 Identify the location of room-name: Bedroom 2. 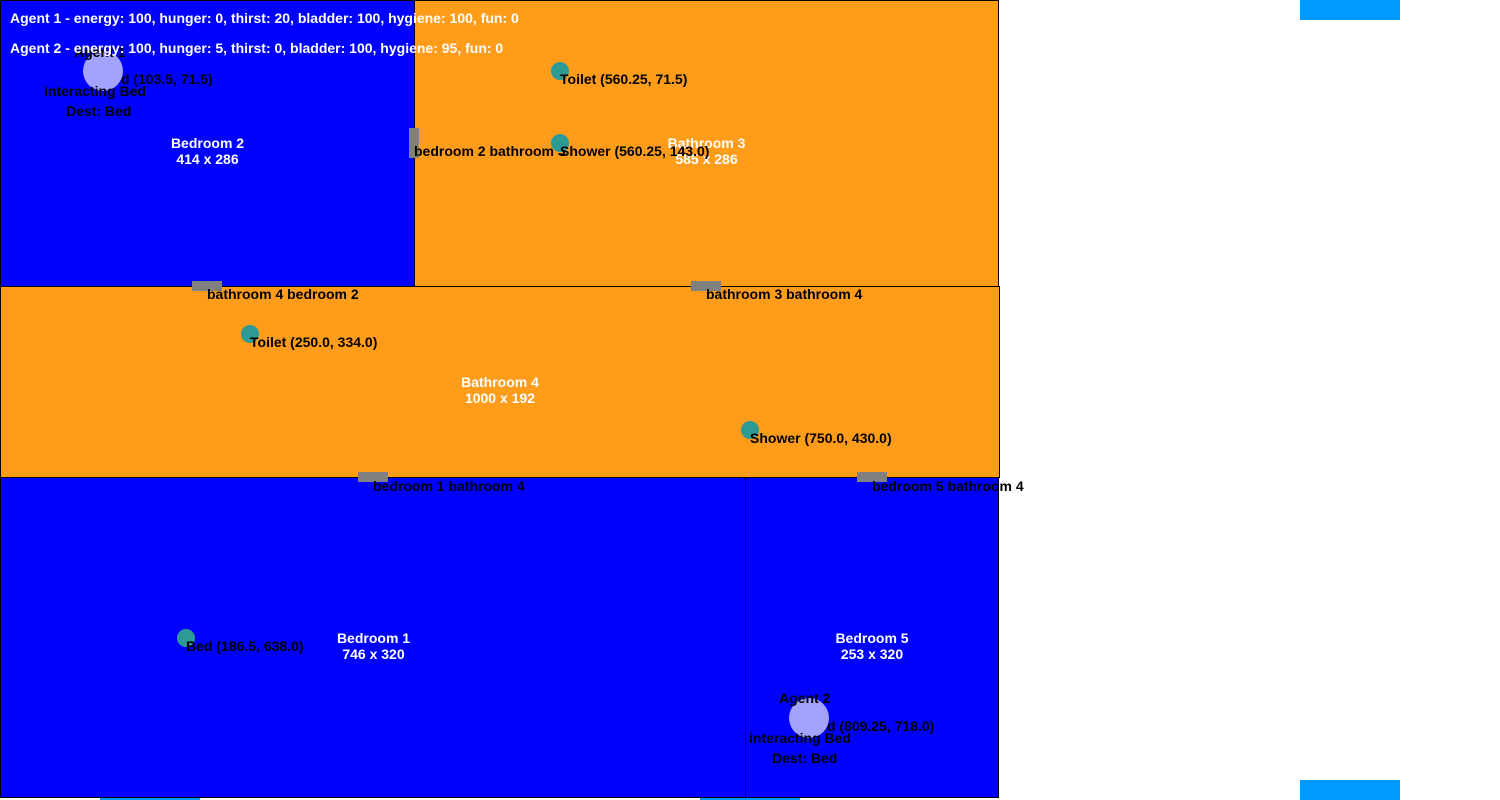
(207, 143).